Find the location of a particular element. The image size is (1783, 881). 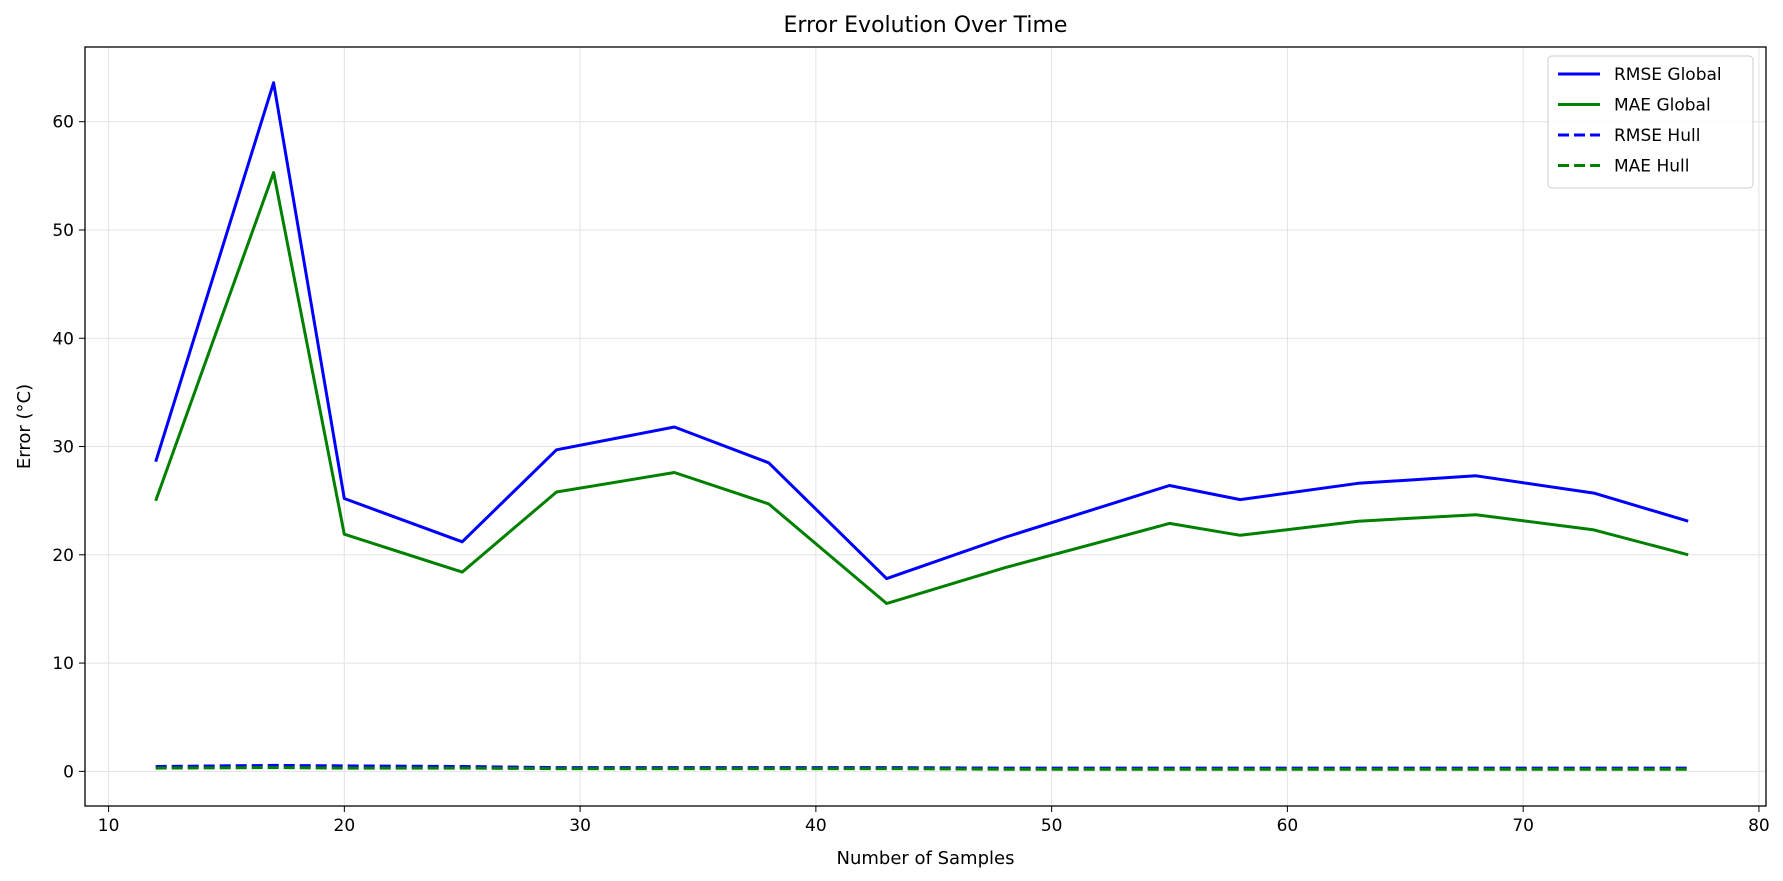

chart-title: Error Evolution Over Time is located at coordinates (926, 25).